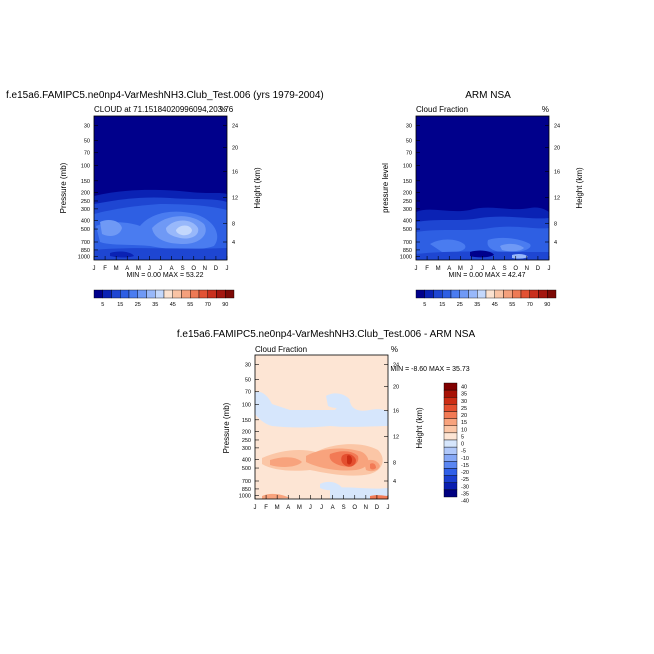  What do you see at coordinates (407, 221) in the screenshot?
I see `y-tick-label: 400` at bounding box center [407, 221].